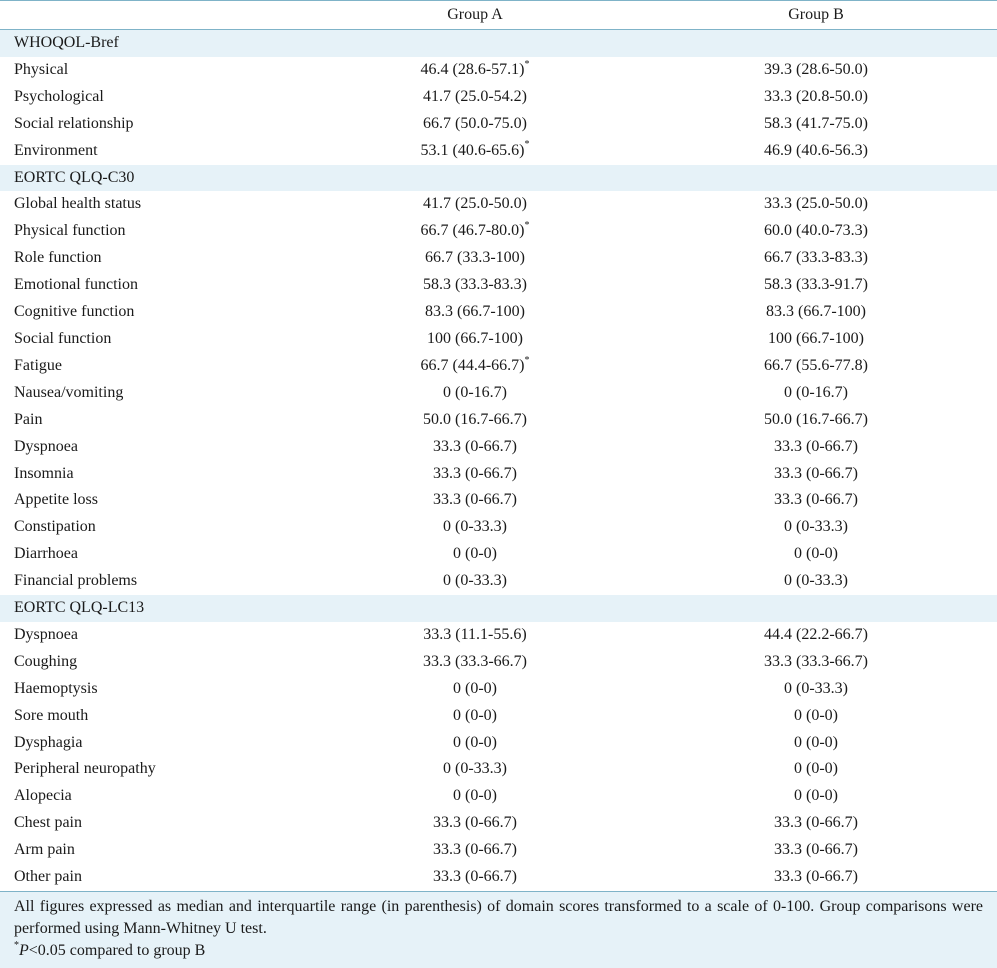 The width and height of the screenshot is (997, 968). I want to click on group-b-value: 66.7 (55.6-77.8), so click(816, 365).